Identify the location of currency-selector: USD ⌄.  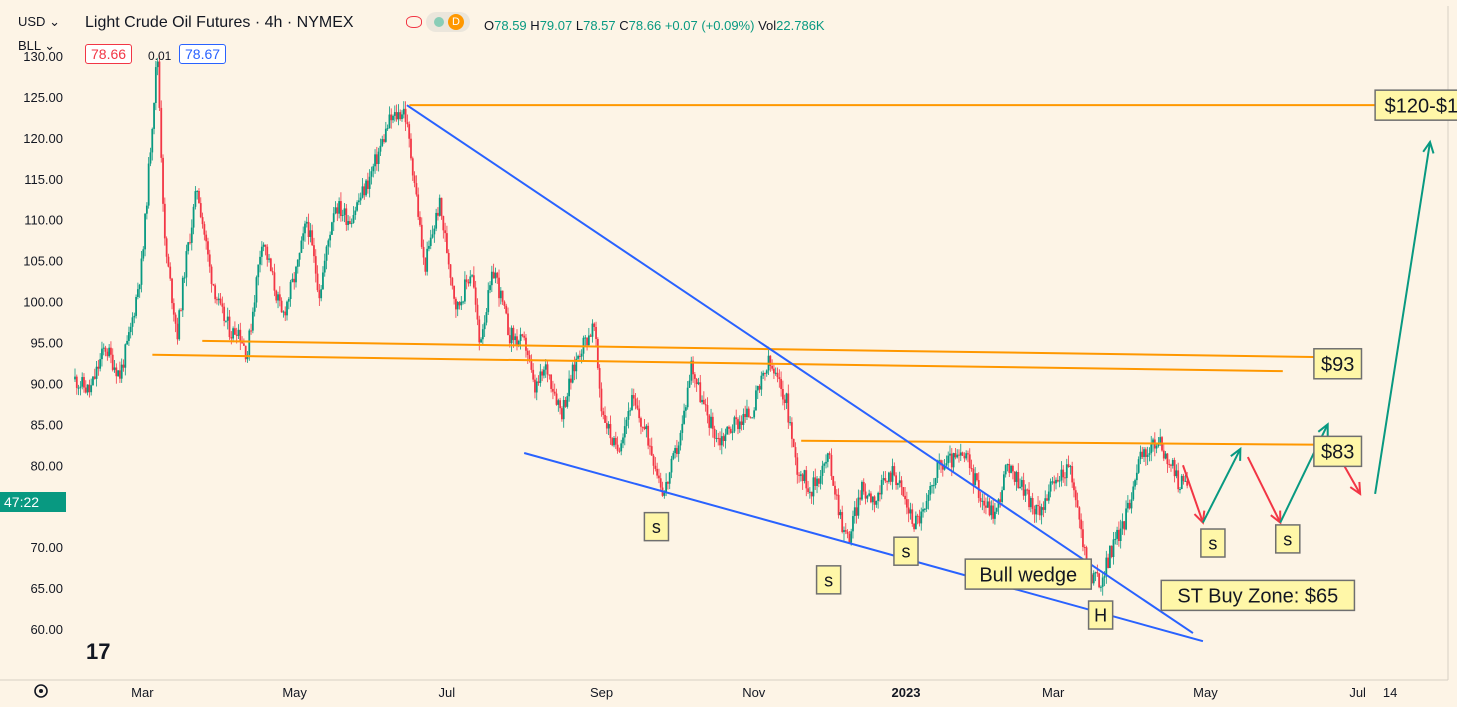
(39, 22).